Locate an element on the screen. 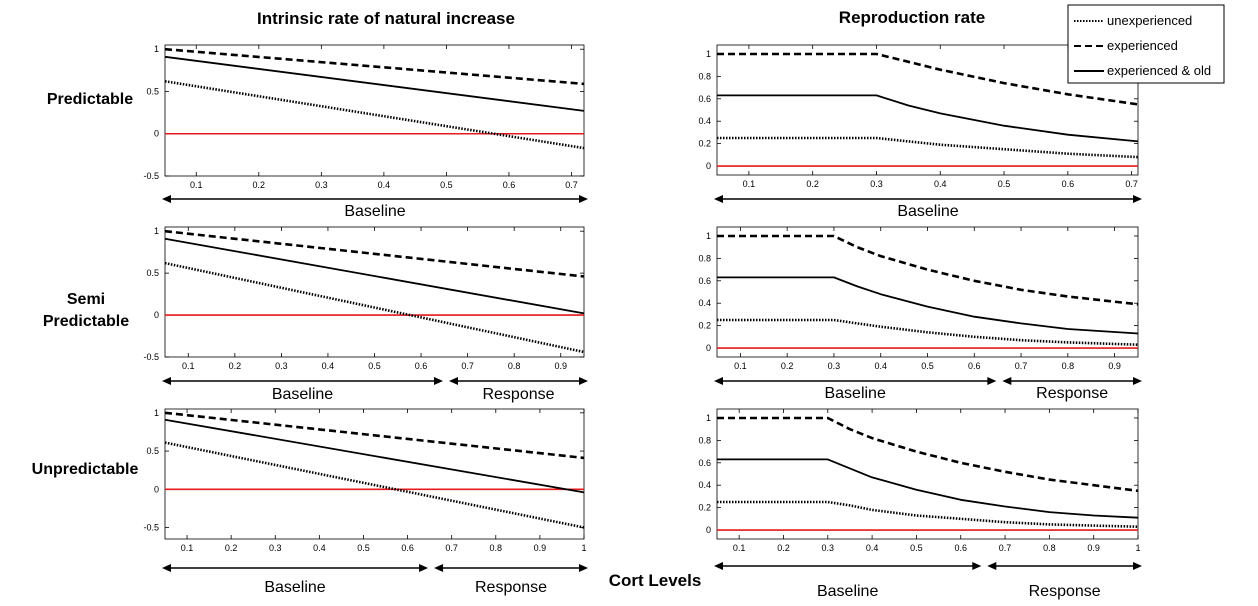 This screenshot has height=606, width=1258. x-axis-label: Cort Levels is located at coordinates (655, 580).